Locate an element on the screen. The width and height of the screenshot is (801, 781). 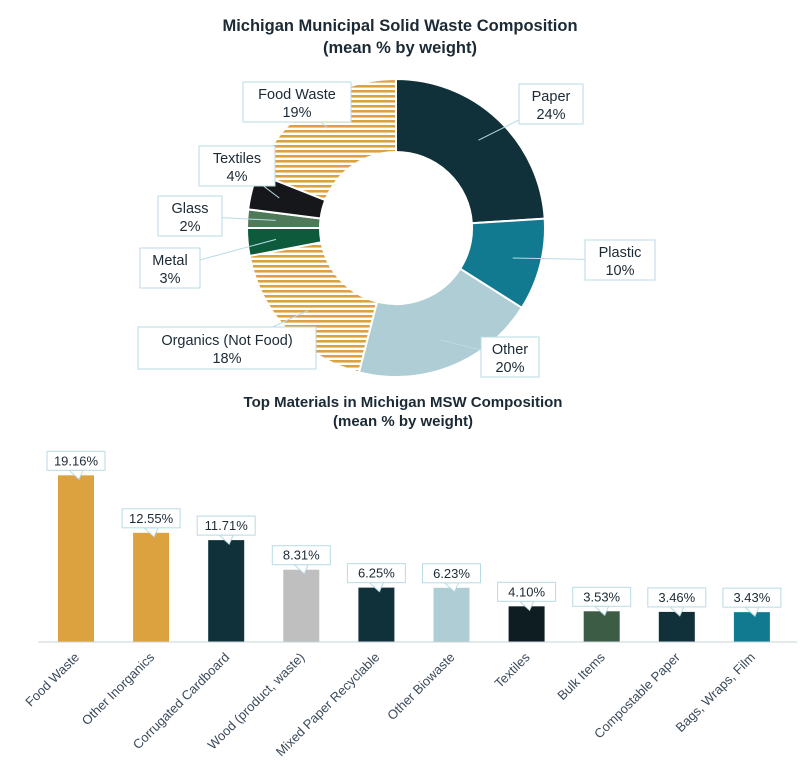
slice-name: Metal is located at coordinates (169, 261).